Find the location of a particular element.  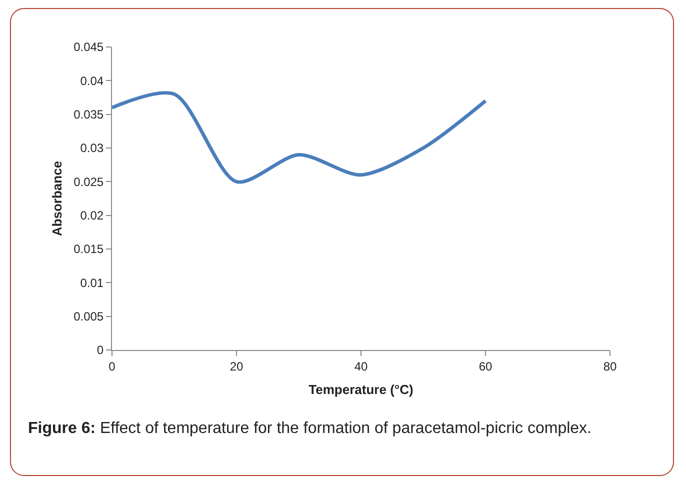

y-tick-label: 0.005 is located at coordinates (89, 317).